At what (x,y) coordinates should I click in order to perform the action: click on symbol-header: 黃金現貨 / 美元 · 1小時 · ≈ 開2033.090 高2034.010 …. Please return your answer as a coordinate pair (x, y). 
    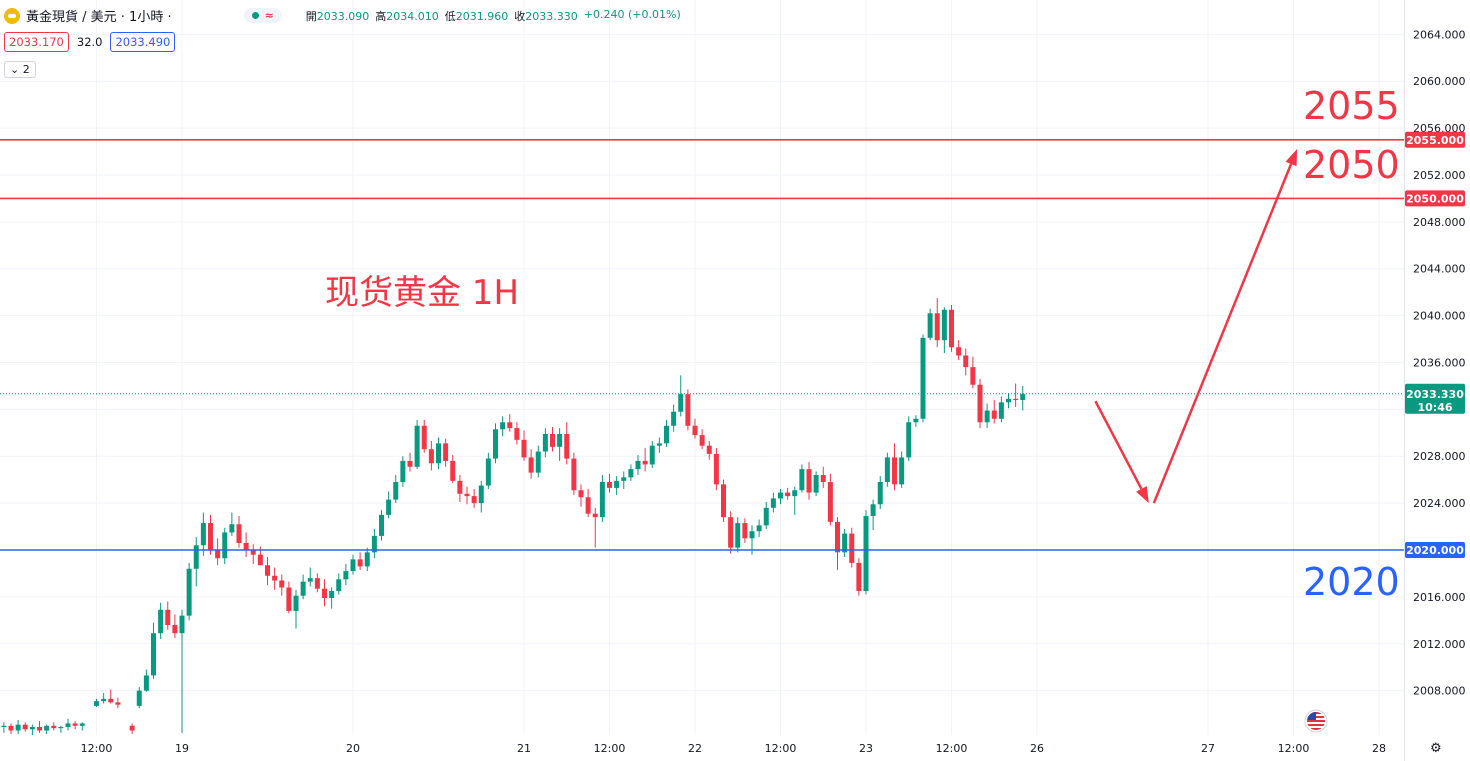
    Looking at the image, I should click on (342, 15).